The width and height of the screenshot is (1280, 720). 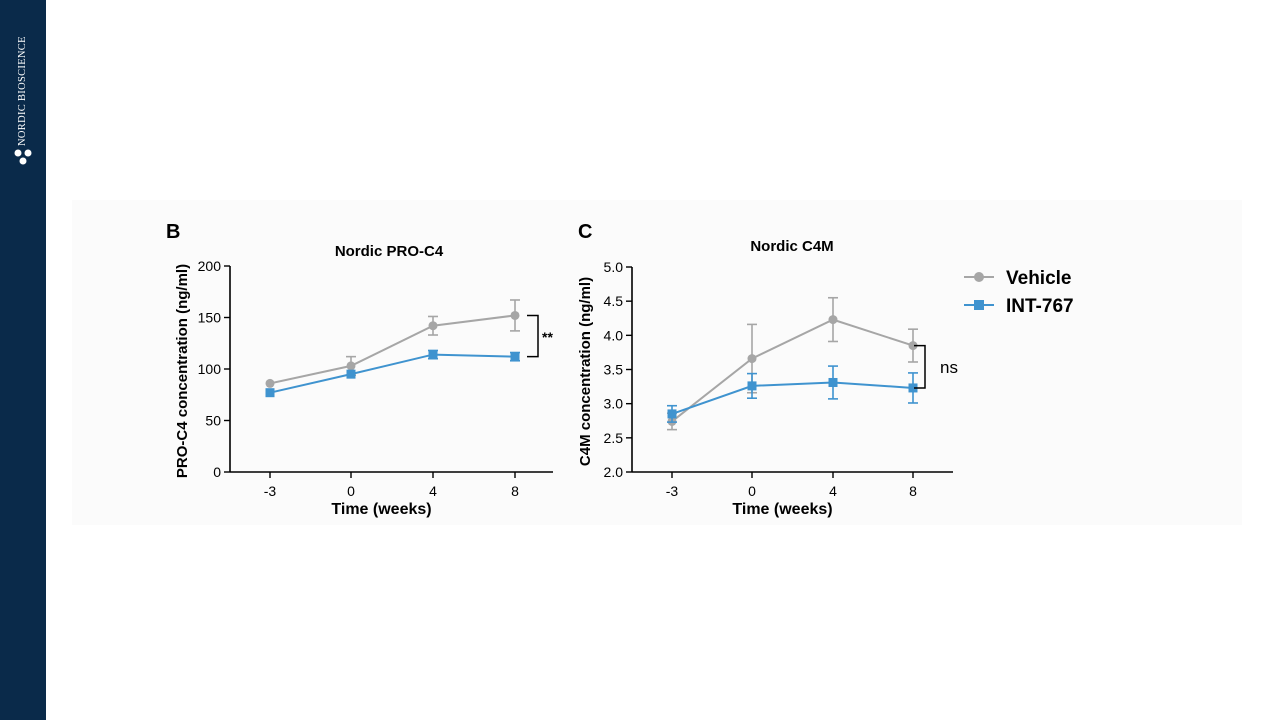 What do you see at coordinates (547, 337) in the screenshot?
I see `significance-label: **` at bounding box center [547, 337].